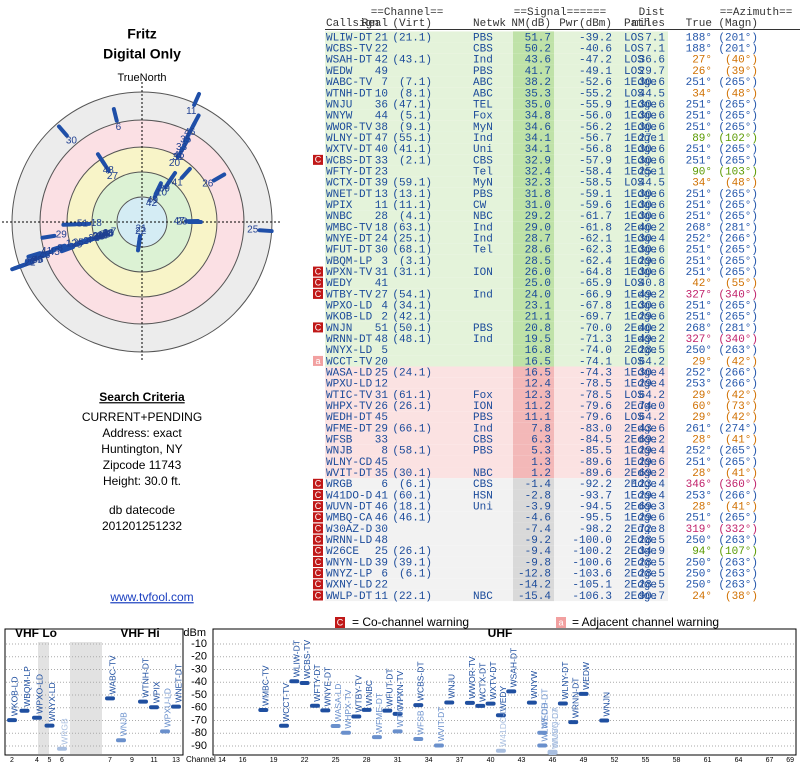 This screenshot has height=773, width=800. Describe the element at coordinates (266, 685) in the screenshot. I see `station-label: WMBC-TV` at that location.